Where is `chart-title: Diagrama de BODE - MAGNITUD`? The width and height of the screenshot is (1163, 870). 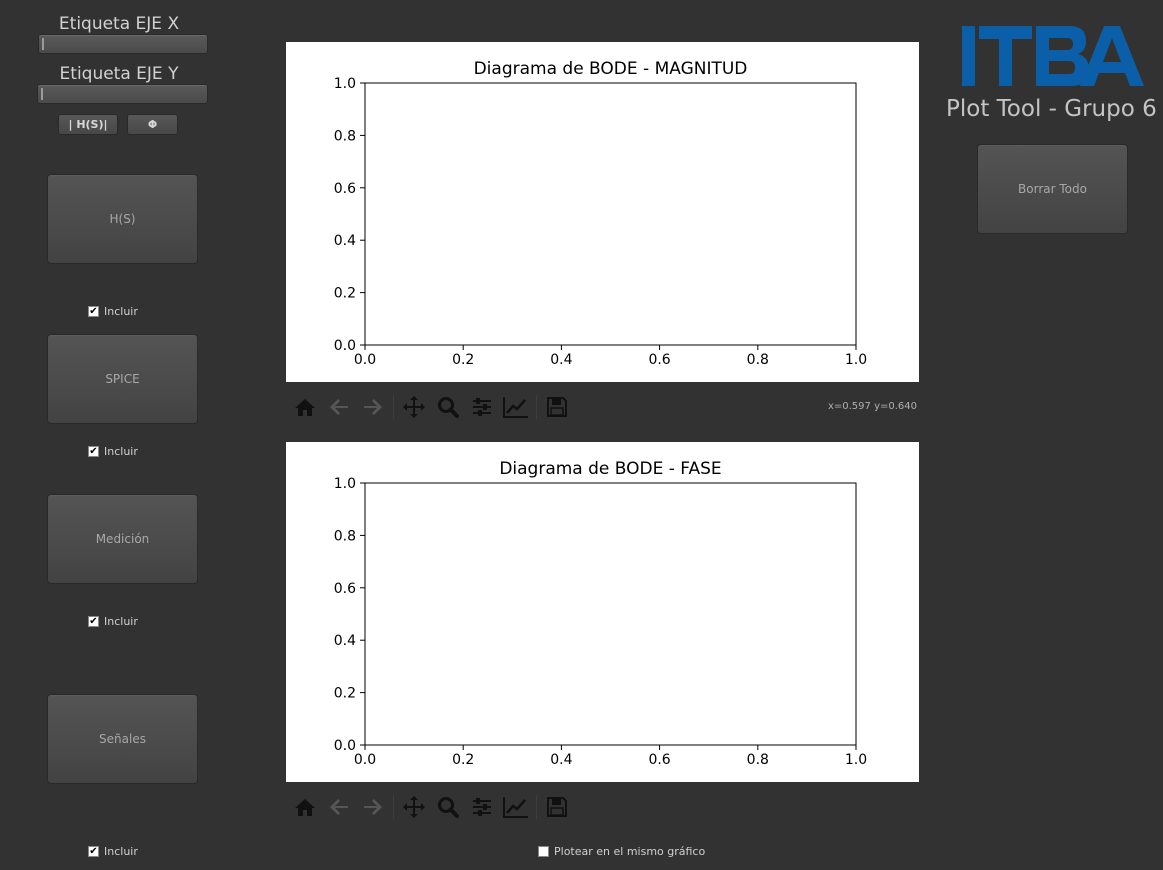 chart-title: Diagrama de BODE - MAGNITUD is located at coordinates (611, 69).